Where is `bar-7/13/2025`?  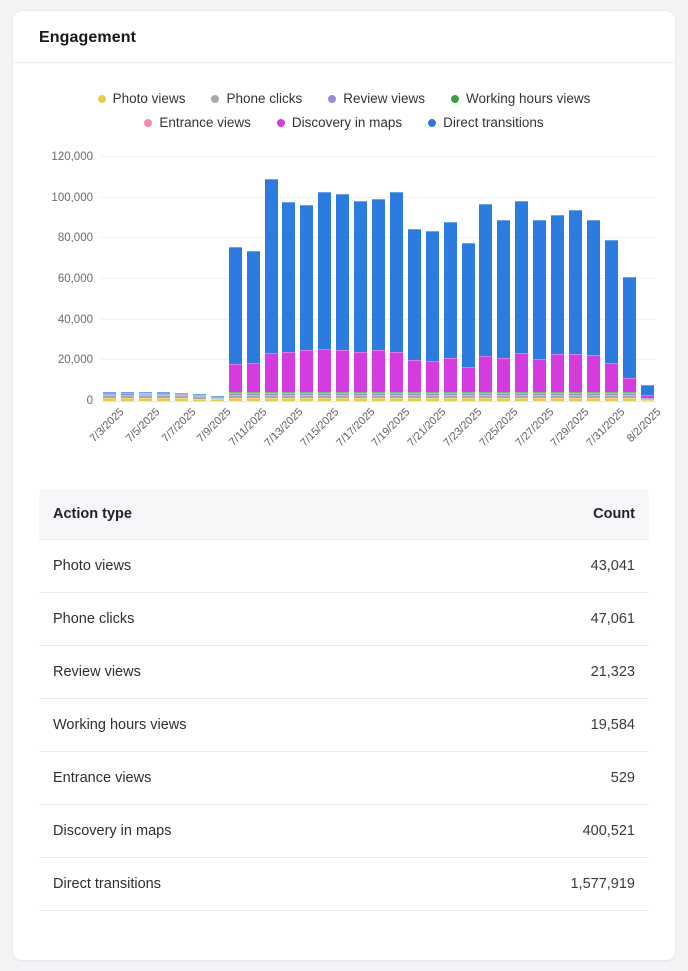
bar-7/13/2025 is located at coordinates (289, 301).